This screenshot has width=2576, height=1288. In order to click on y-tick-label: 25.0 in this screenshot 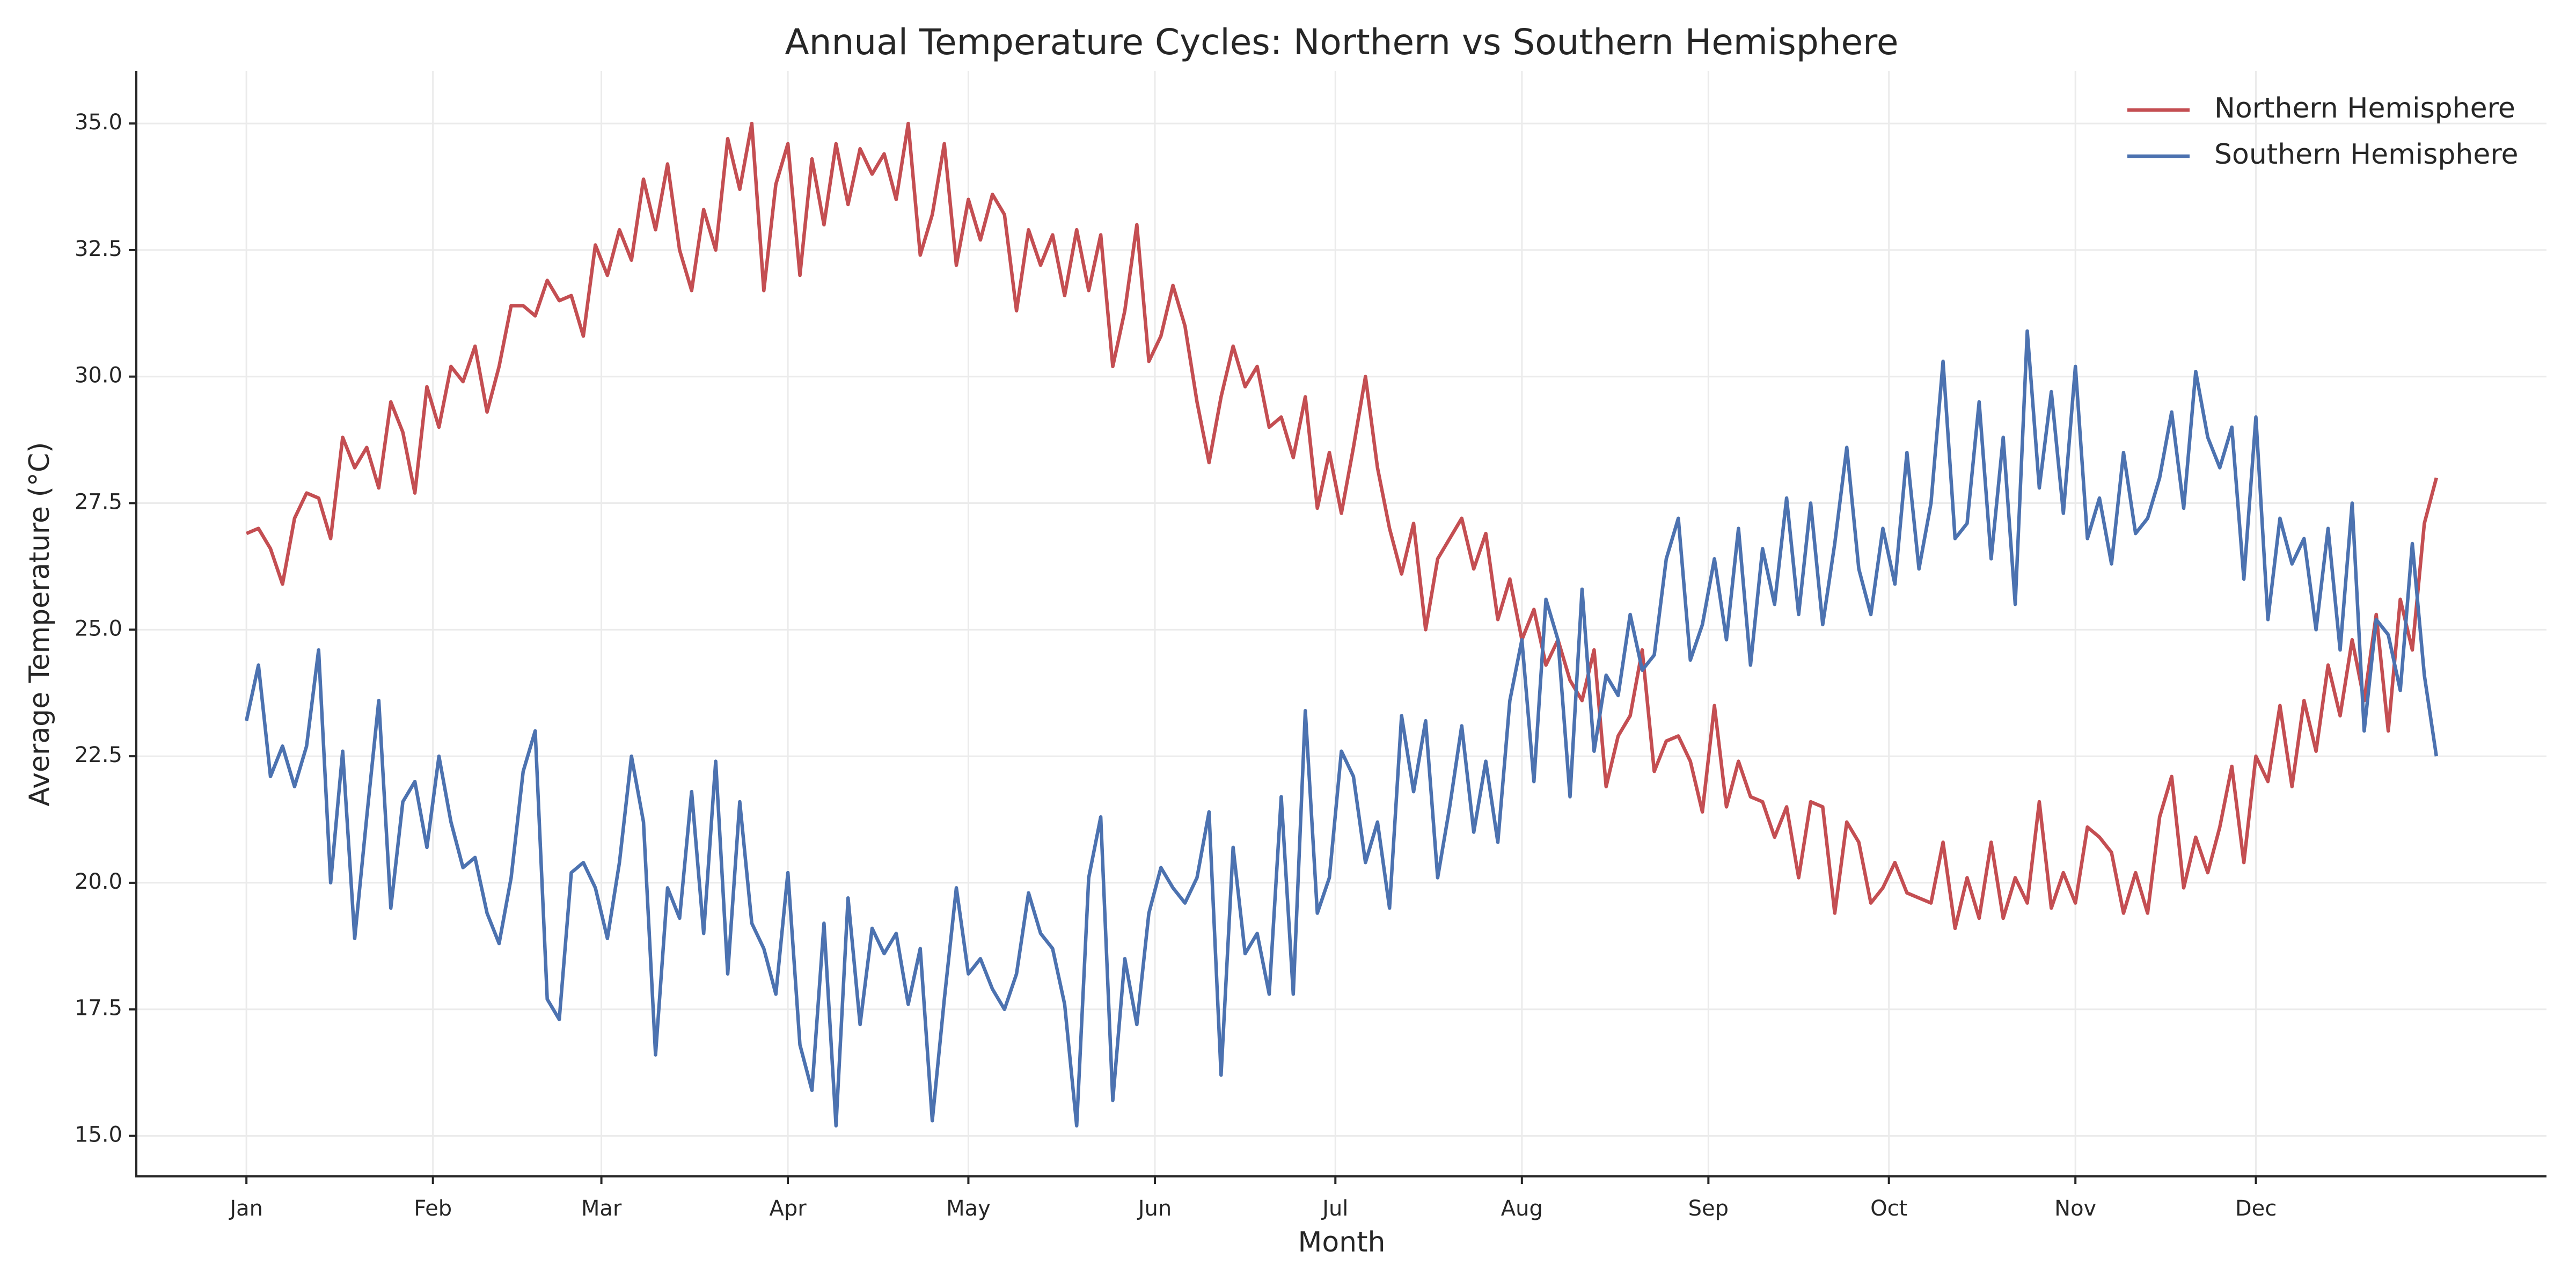, I will do `click(98, 628)`.